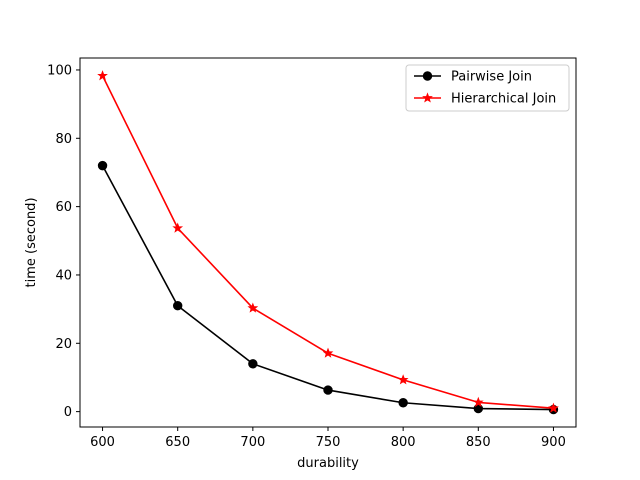 The image size is (640, 480). I want to click on x-tick-label: 850, so click(478, 442).